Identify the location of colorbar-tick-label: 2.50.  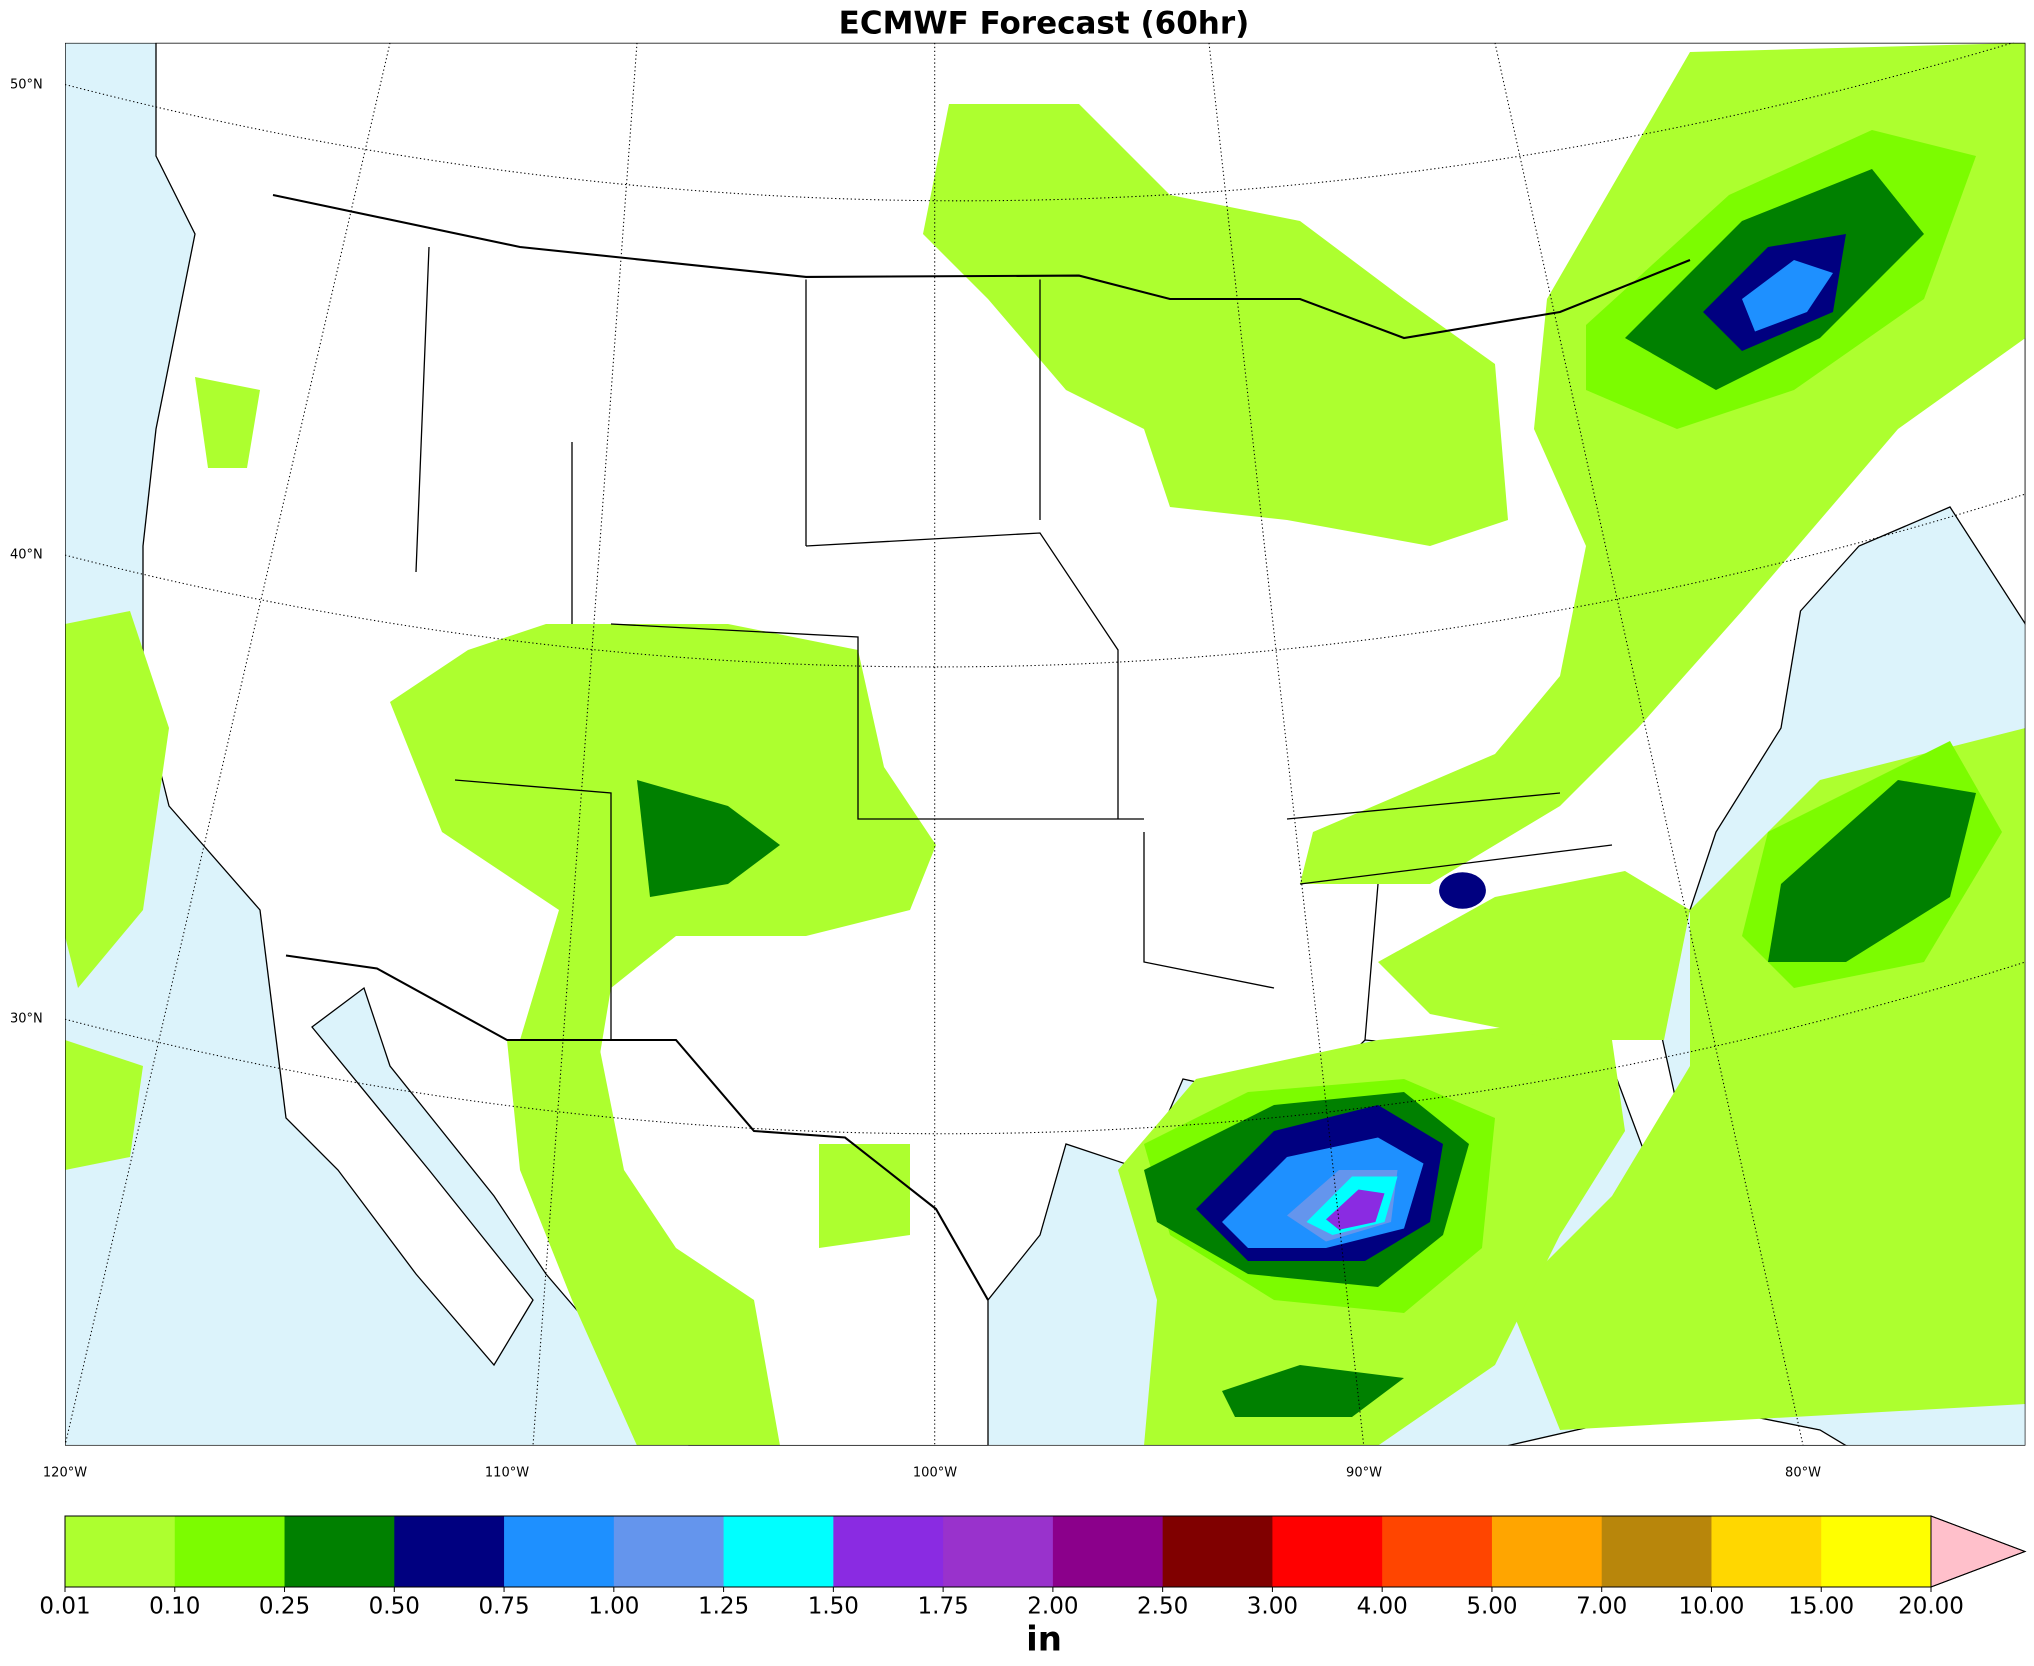
(1162, 1607).